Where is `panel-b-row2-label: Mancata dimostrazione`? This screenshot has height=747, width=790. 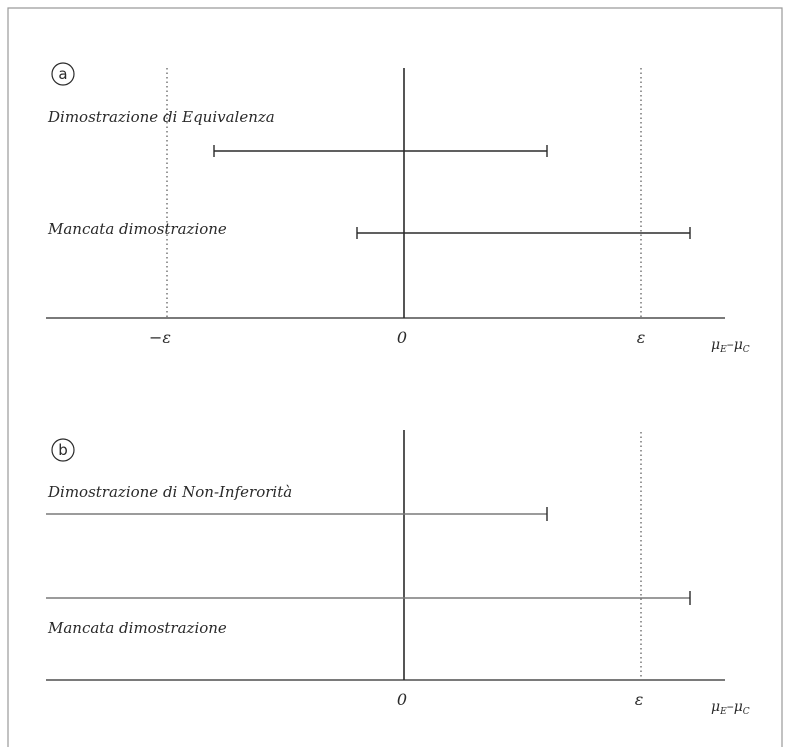 panel-b-row2-label: Mancata dimostrazione is located at coordinates (137, 628).